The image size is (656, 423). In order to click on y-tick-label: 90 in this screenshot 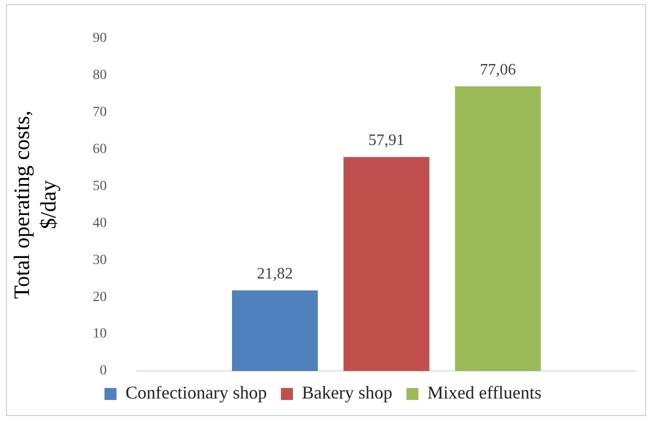, I will do `click(99, 38)`.